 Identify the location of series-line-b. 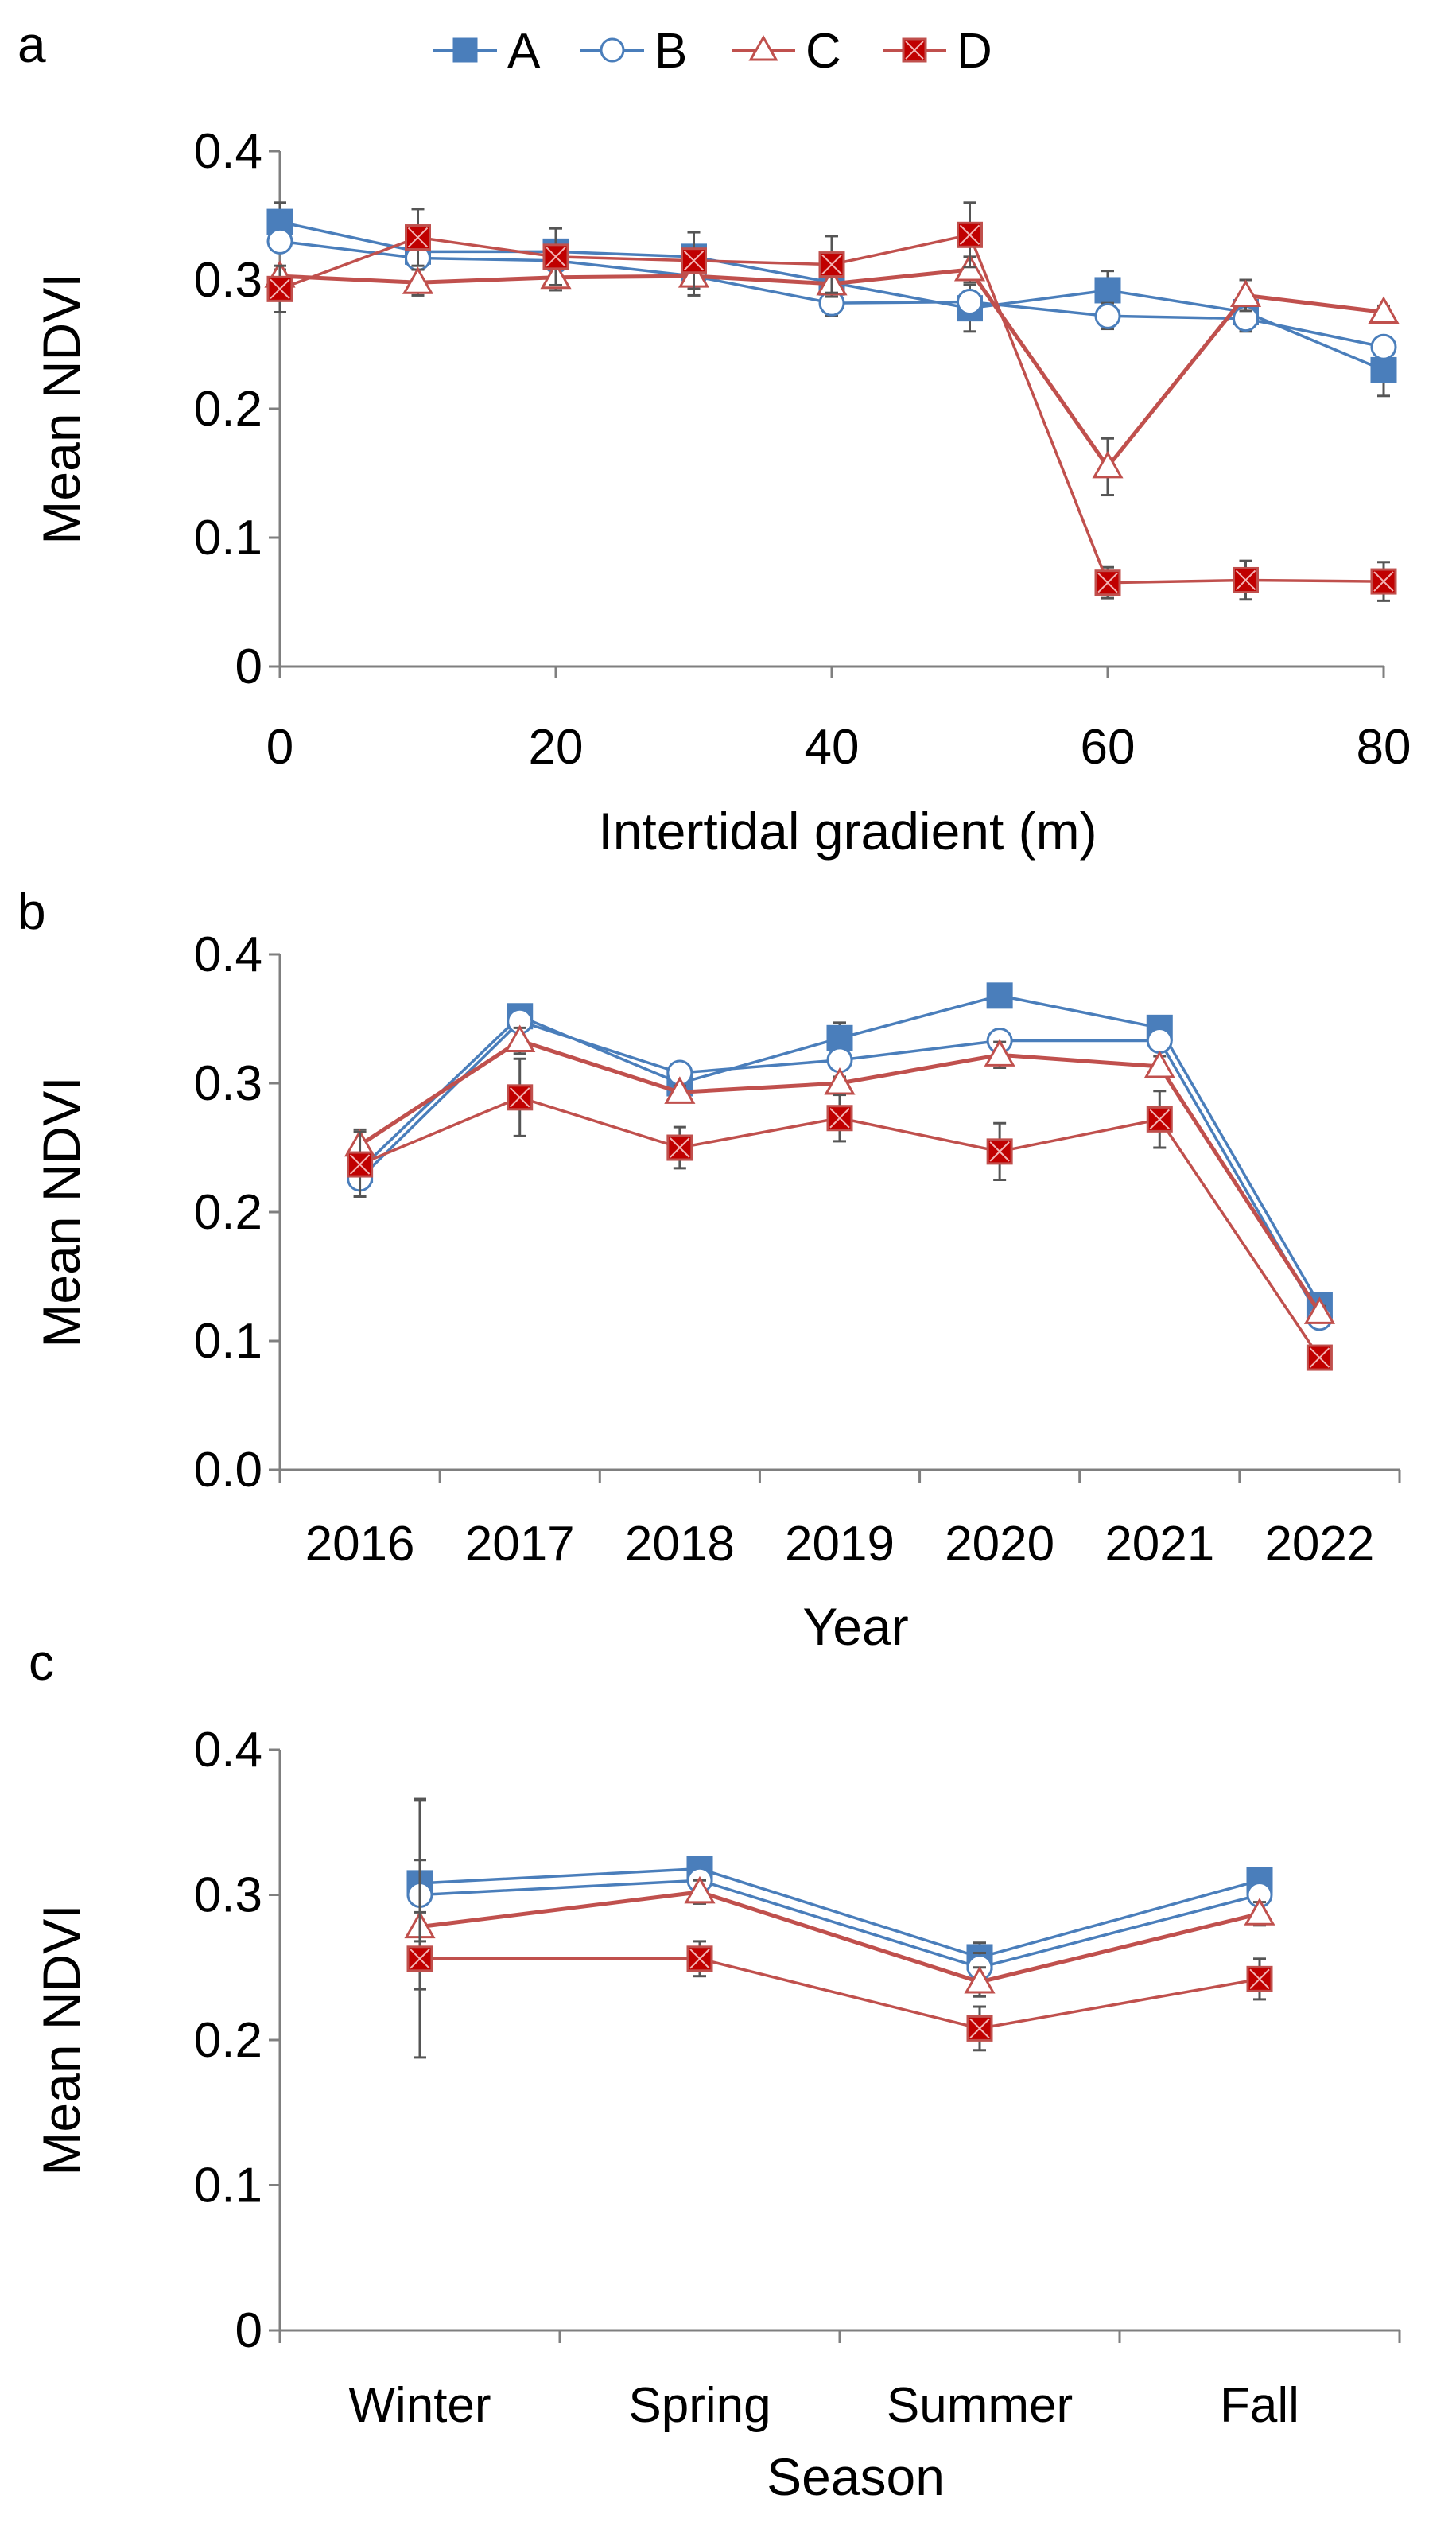
(839, 1924).